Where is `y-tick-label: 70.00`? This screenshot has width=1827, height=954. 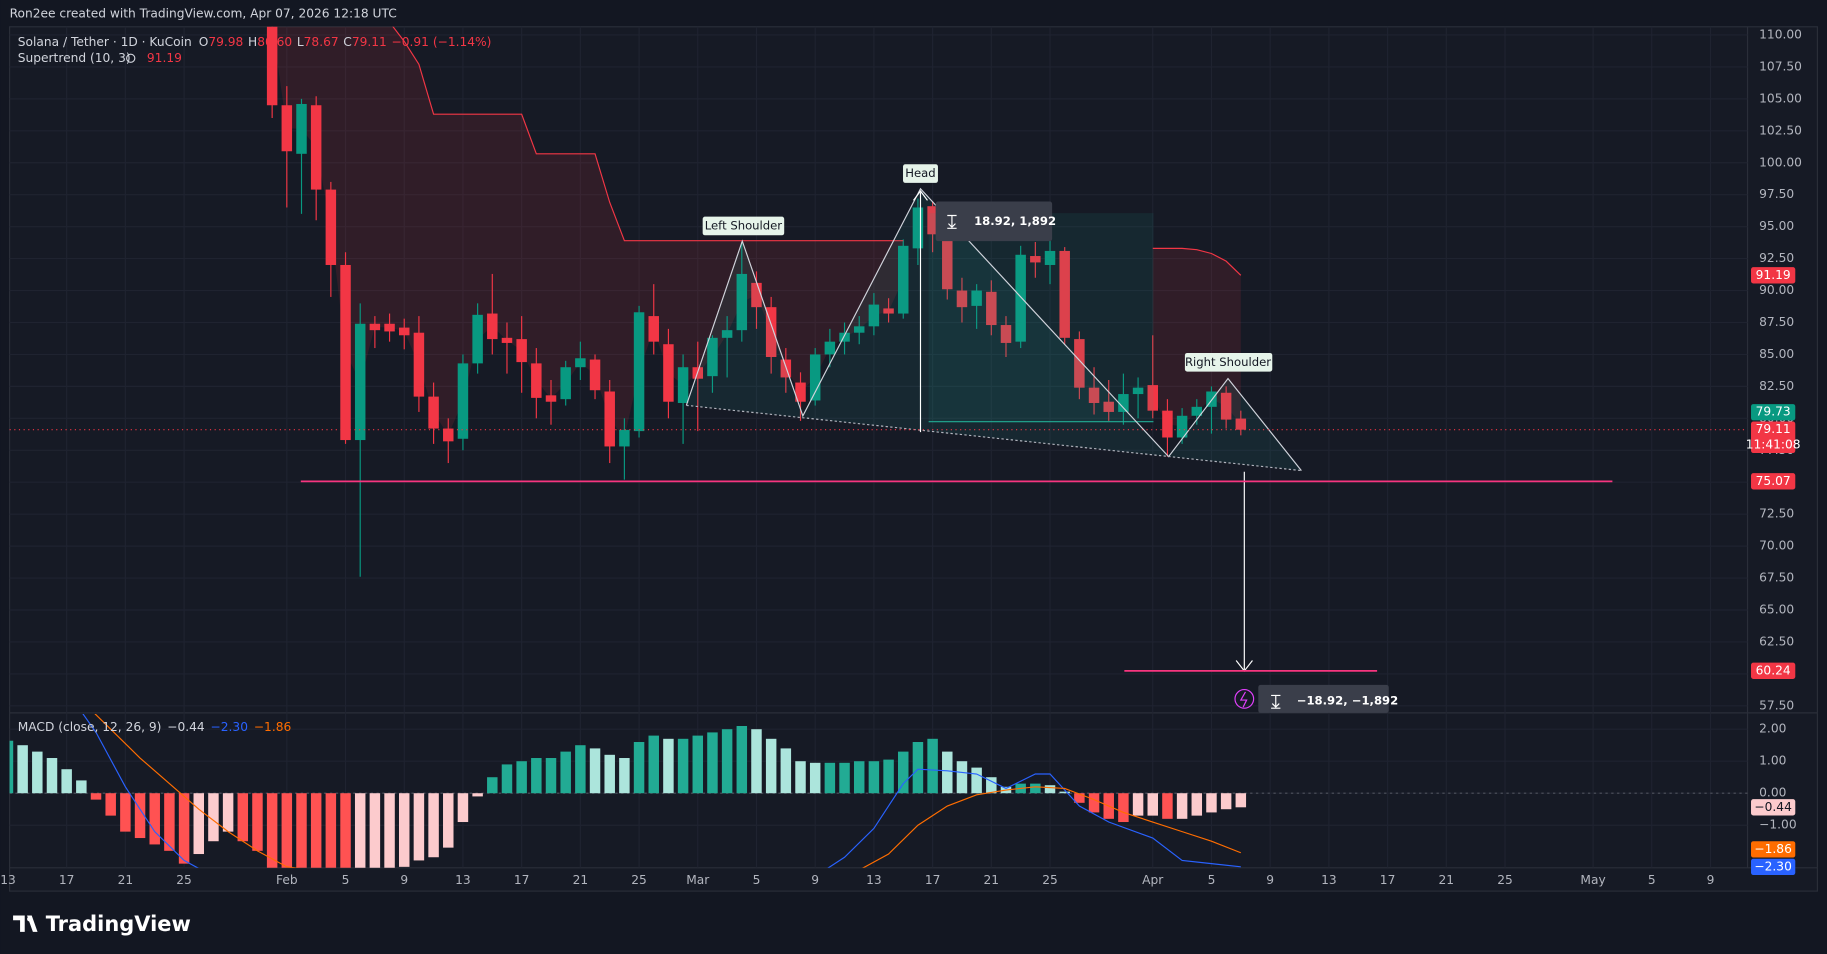 y-tick-label: 70.00 is located at coordinates (1776, 546).